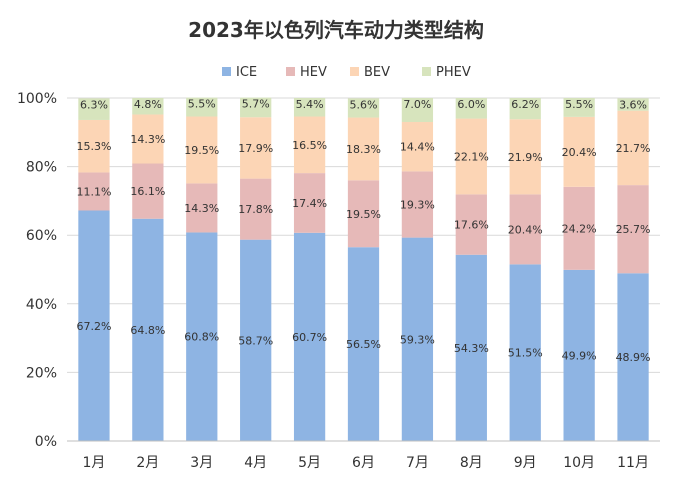 The height and width of the screenshot is (482, 673). Describe the element at coordinates (93, 146) in the screenshot. I see `data-label: 15.3%` at that location.